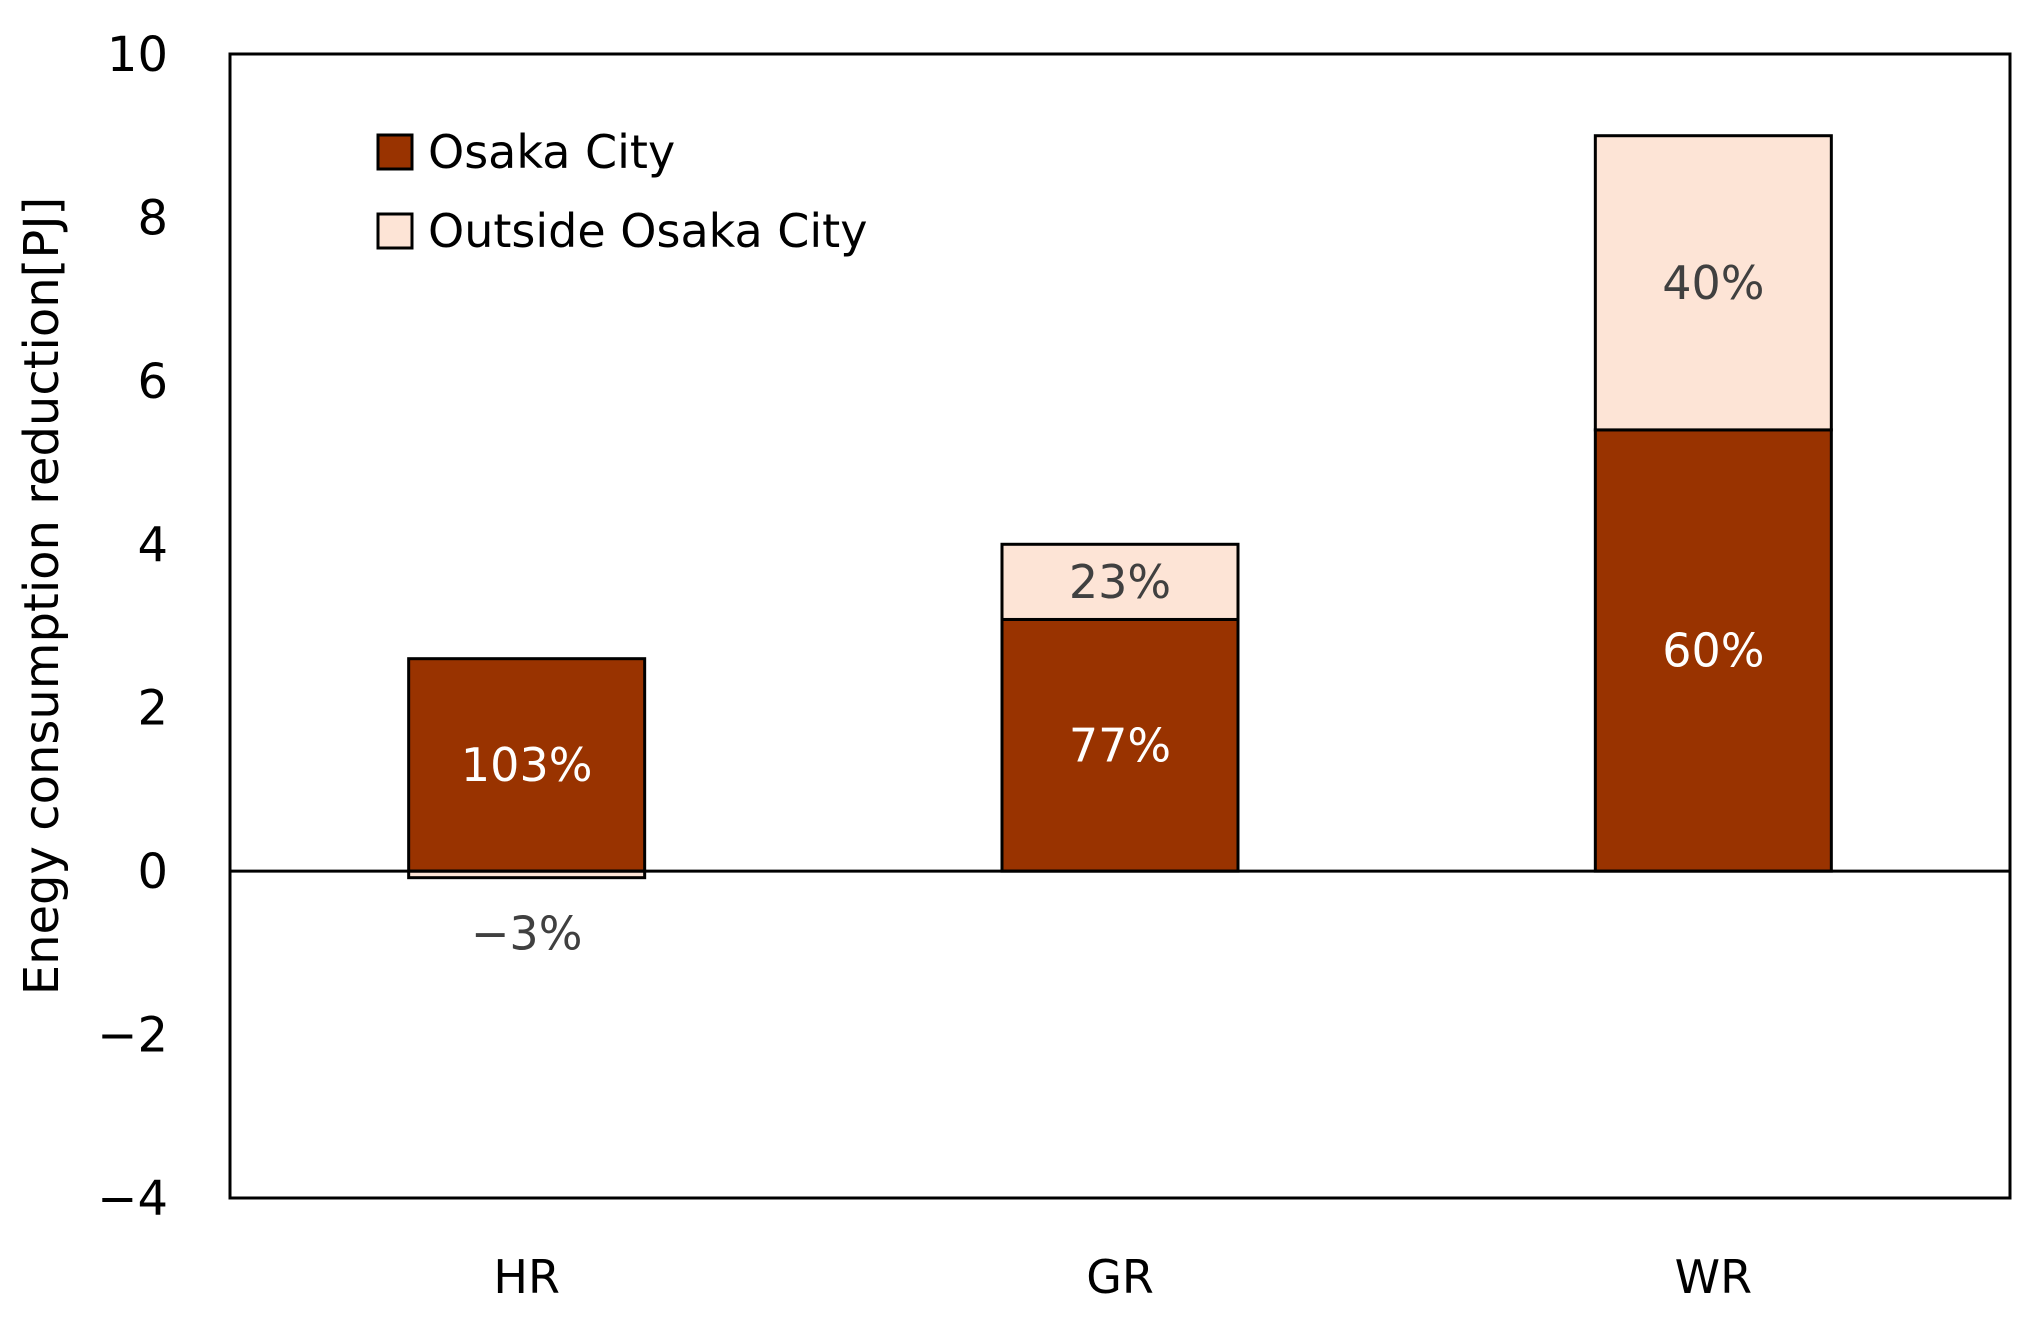 The image size is (2026, 1317). Describe the element at coordinates (132, 627) in the screenshot. I see `y-axis-ticks: 10 8 6 4 2 0 −2 −4` at that location.